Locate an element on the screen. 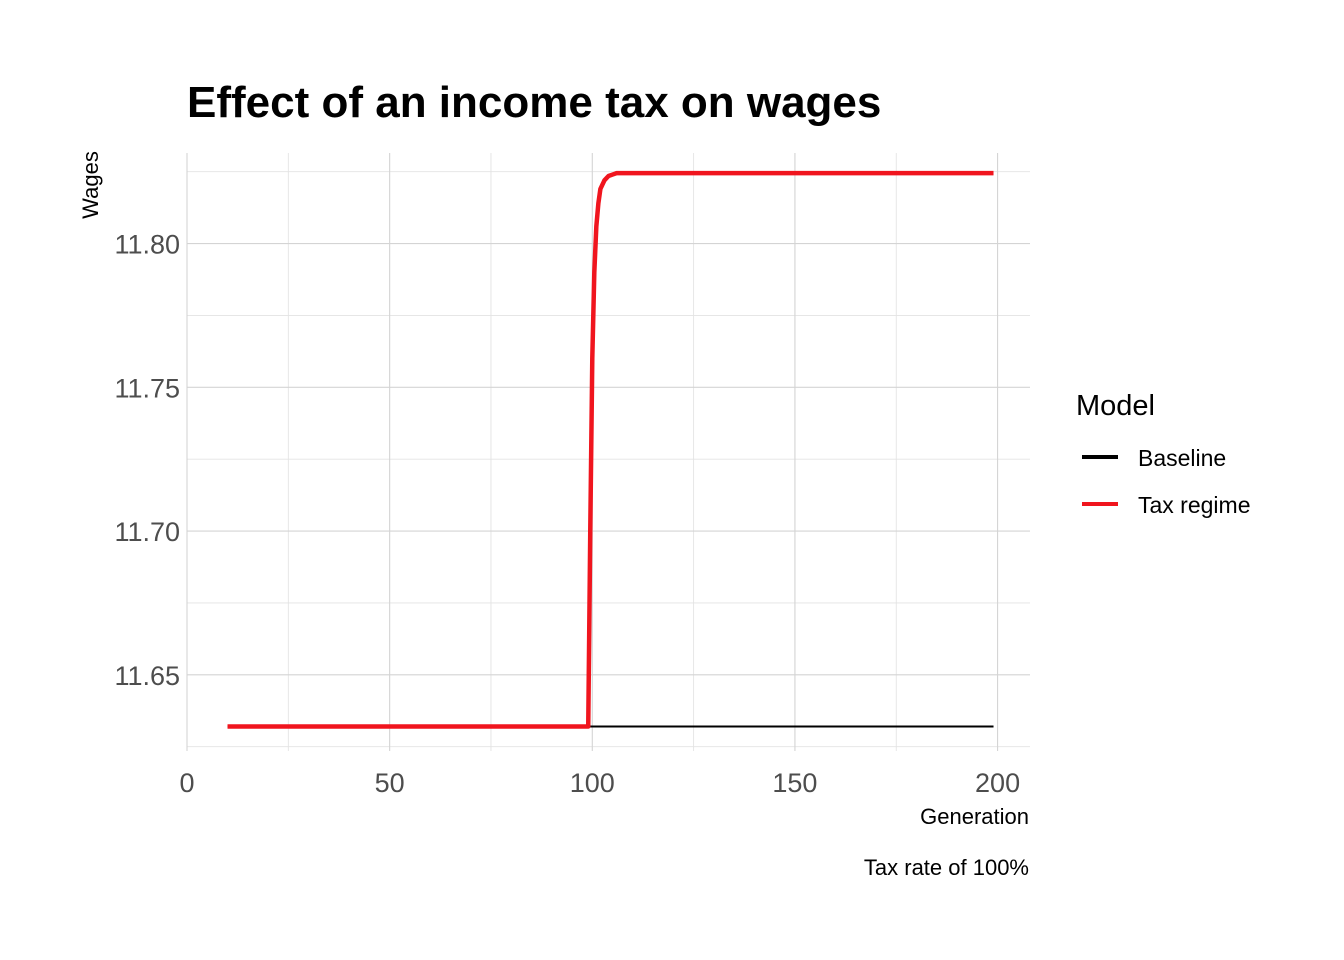  x-tick-label: 0 is located at coordinates (186, 783).